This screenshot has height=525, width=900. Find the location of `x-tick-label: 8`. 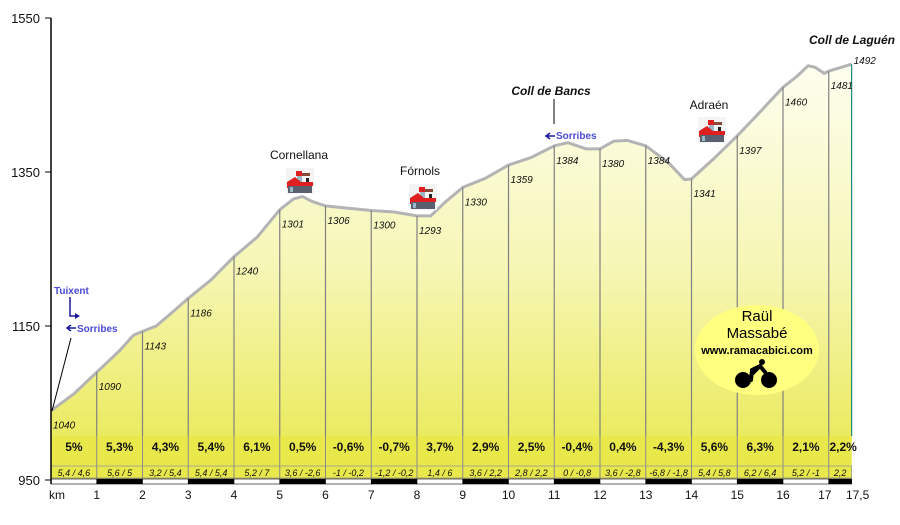

x-tick-label: 8 is located at coordinates (417, 495).